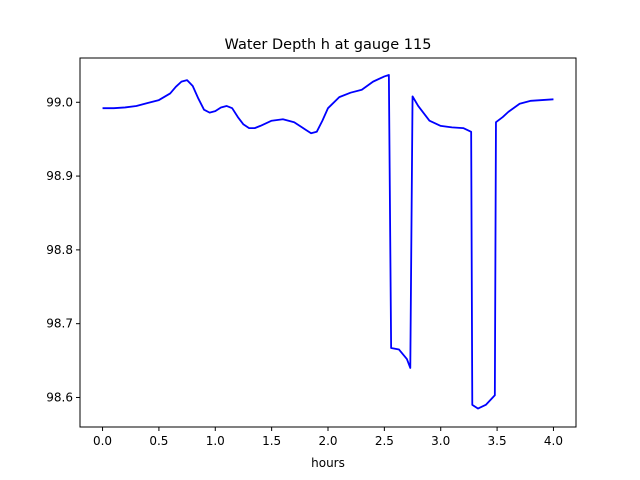 The image size is (640, 480). I want to click on x-tick-label: 2.5, so click(384, 441).